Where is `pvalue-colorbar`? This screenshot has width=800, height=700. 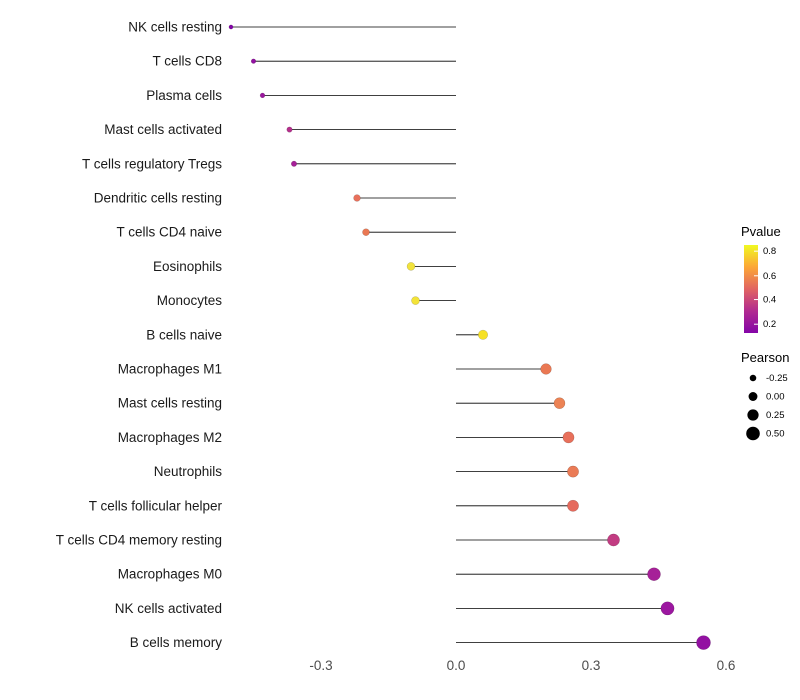
pvalue-colorbar is located at coordinates (751, 289).